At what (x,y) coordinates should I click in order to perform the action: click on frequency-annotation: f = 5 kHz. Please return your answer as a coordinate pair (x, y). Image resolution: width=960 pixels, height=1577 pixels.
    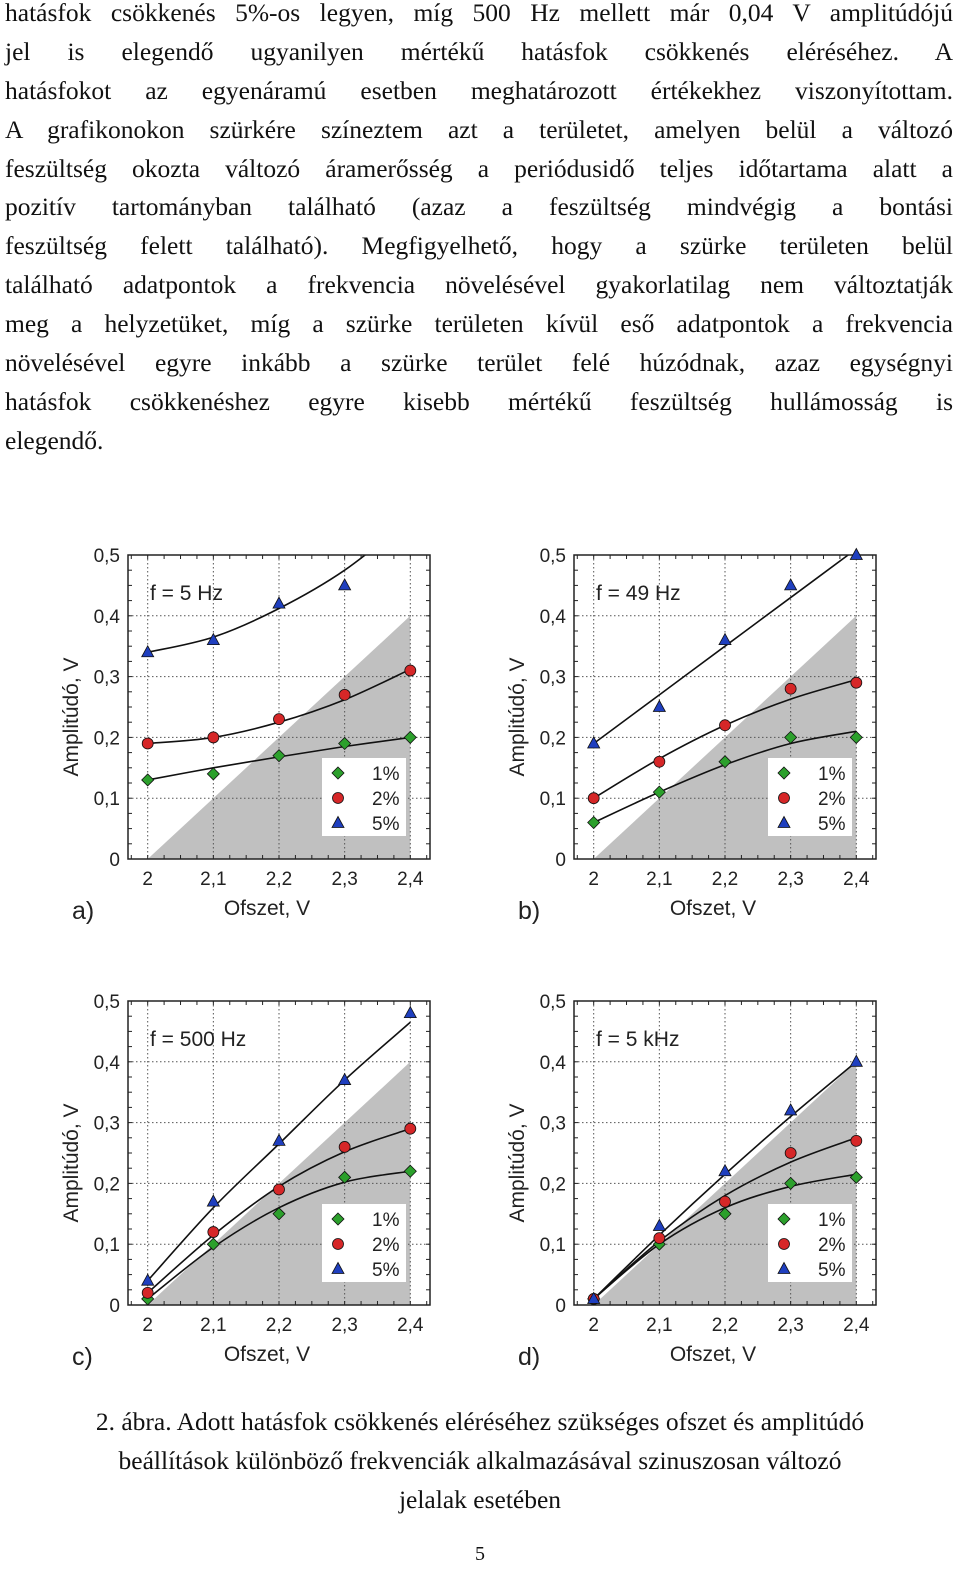
    Looking at the image, I should click on (637, 1039).